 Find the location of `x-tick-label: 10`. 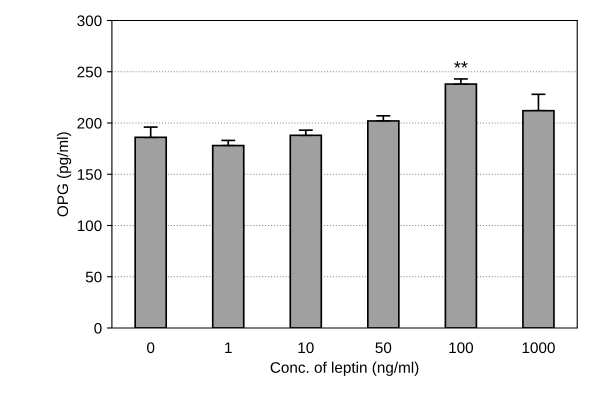

x-tick-label: 10 is located at coordinates (306, 348).